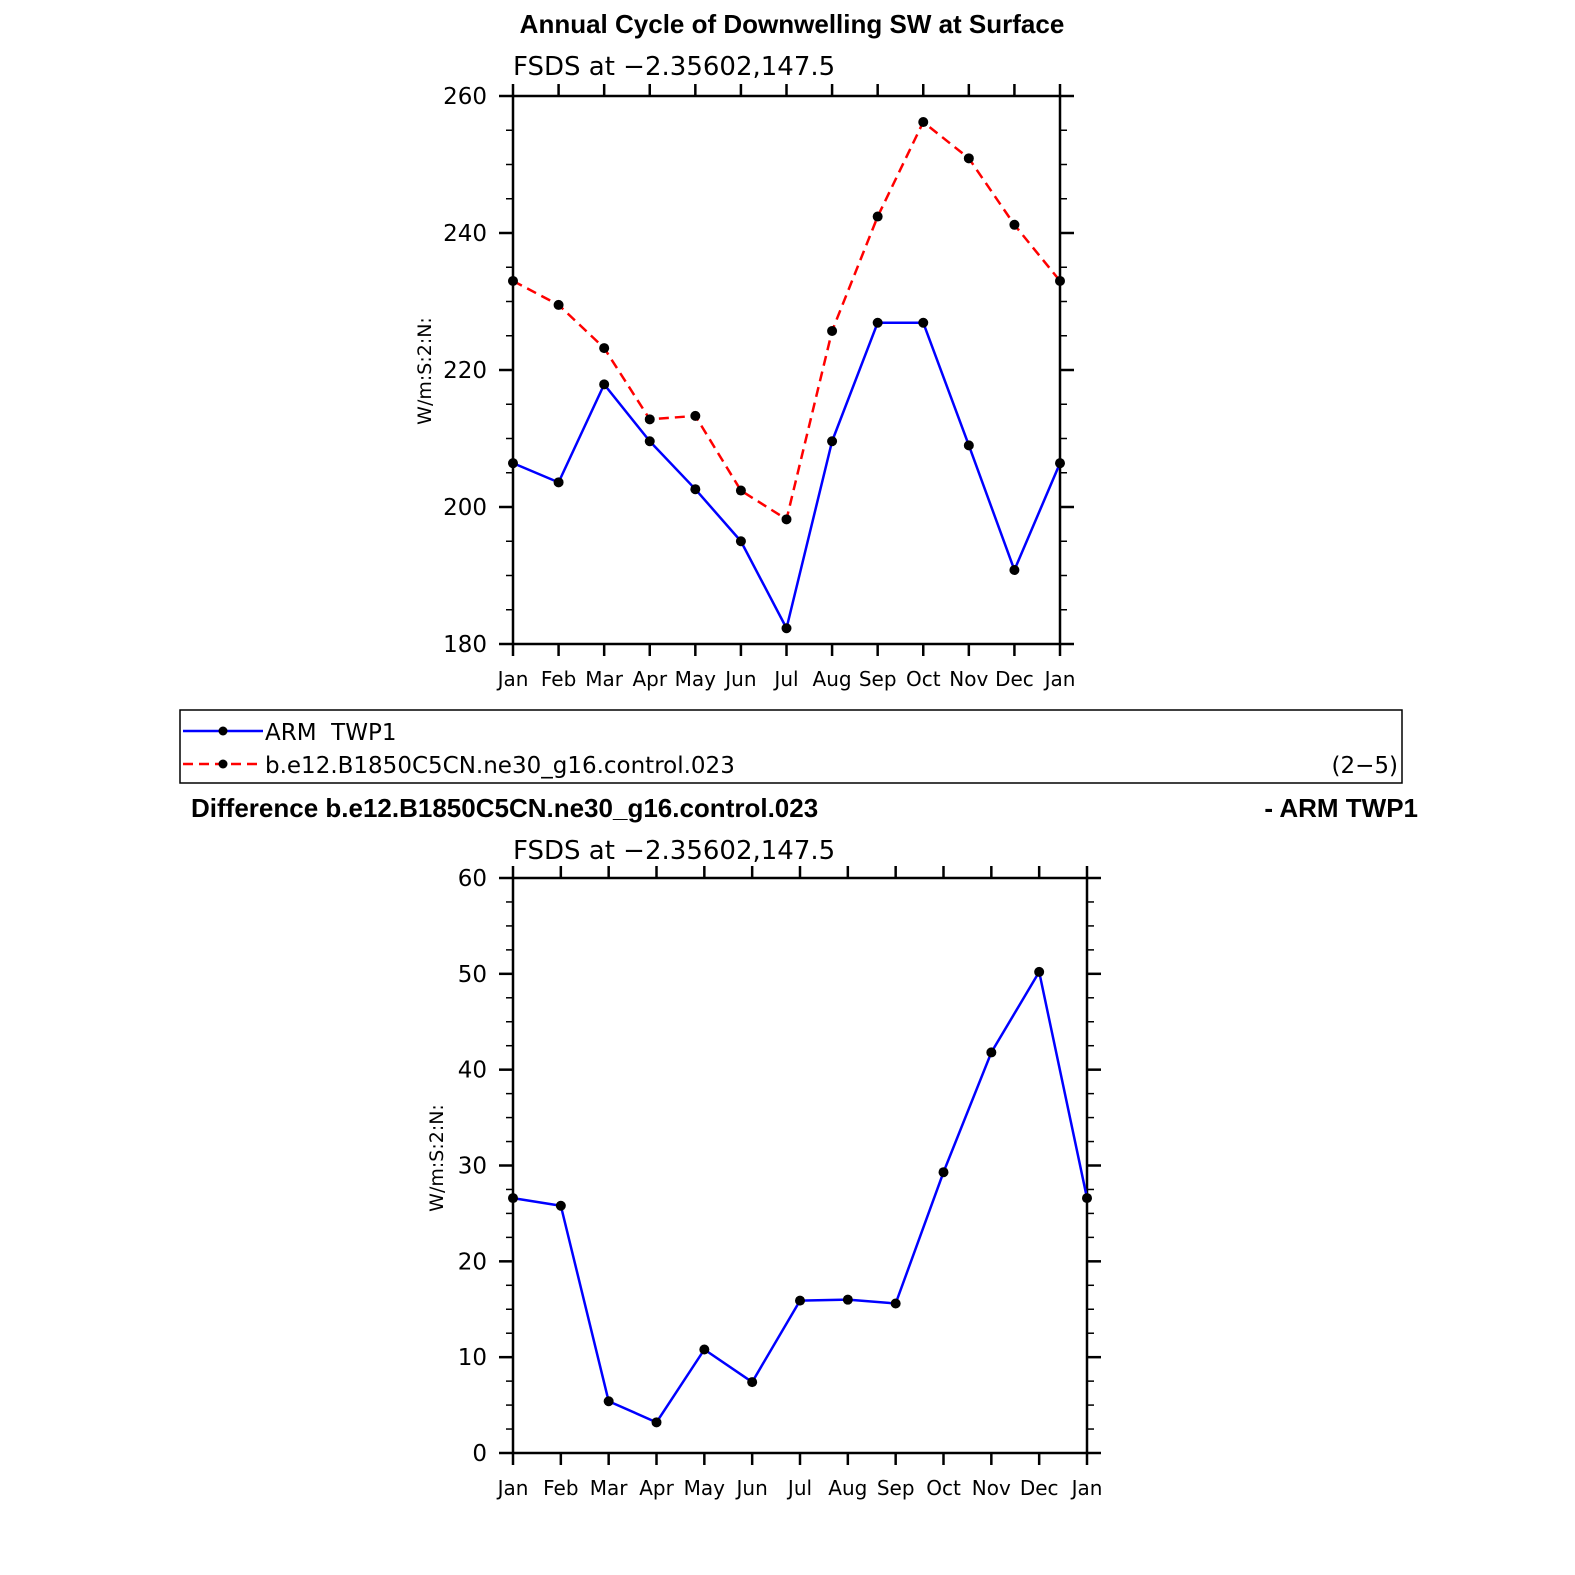 The width and height of the screenshot is (1575, 1575). I want to click on chart2-subtitle: FSDS at −2.35602,147.5, so click(674, 851).